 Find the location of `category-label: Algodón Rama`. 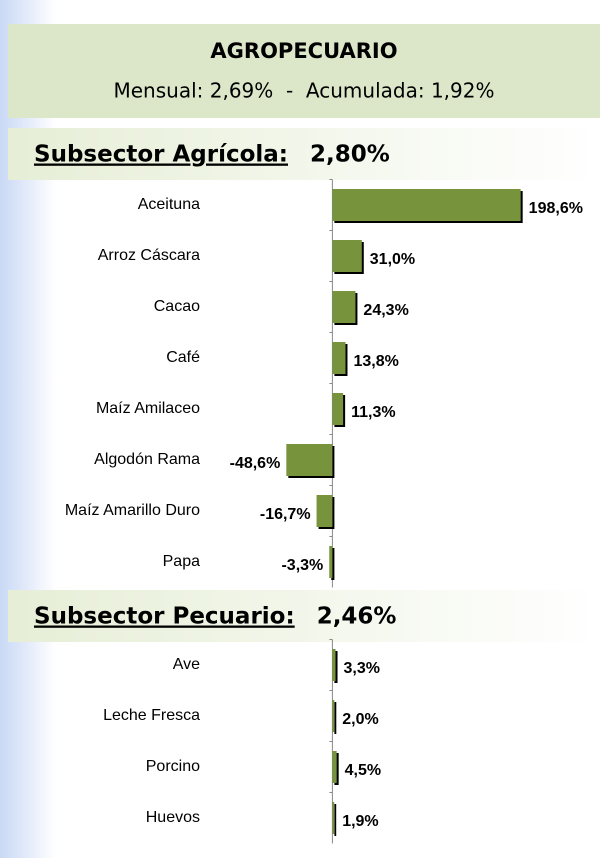

category-label: Algodón Rama is located at coordinates (147, 459).